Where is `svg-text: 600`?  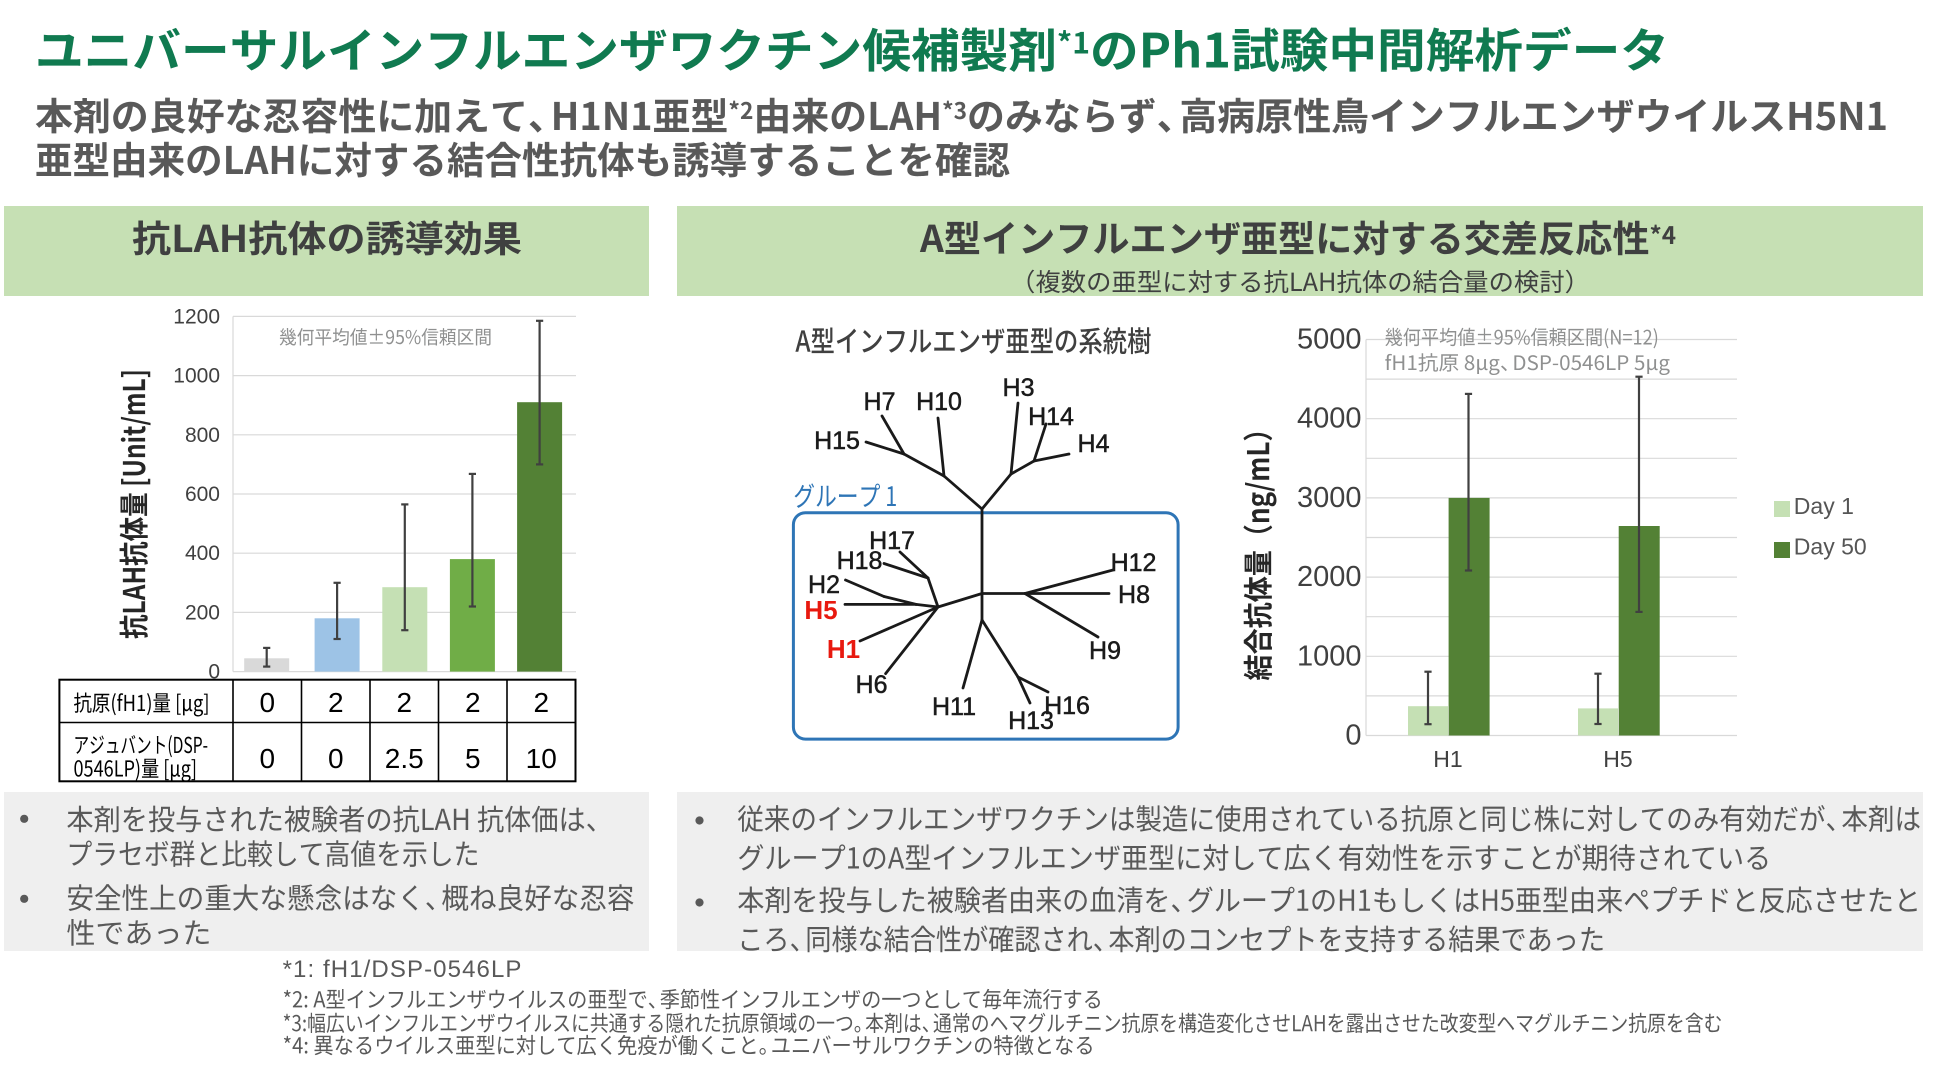 svg-text: 600 is located at coordinates (202, 494).